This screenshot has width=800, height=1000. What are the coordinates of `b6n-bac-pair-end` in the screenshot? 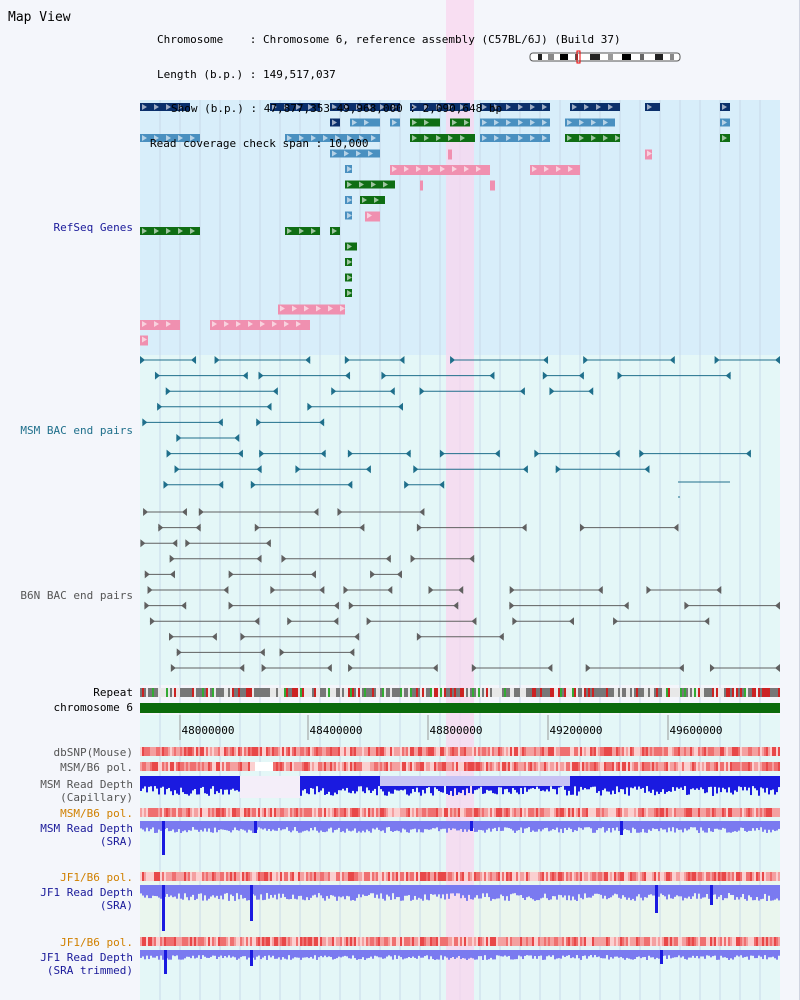 It's located at (512, 605).